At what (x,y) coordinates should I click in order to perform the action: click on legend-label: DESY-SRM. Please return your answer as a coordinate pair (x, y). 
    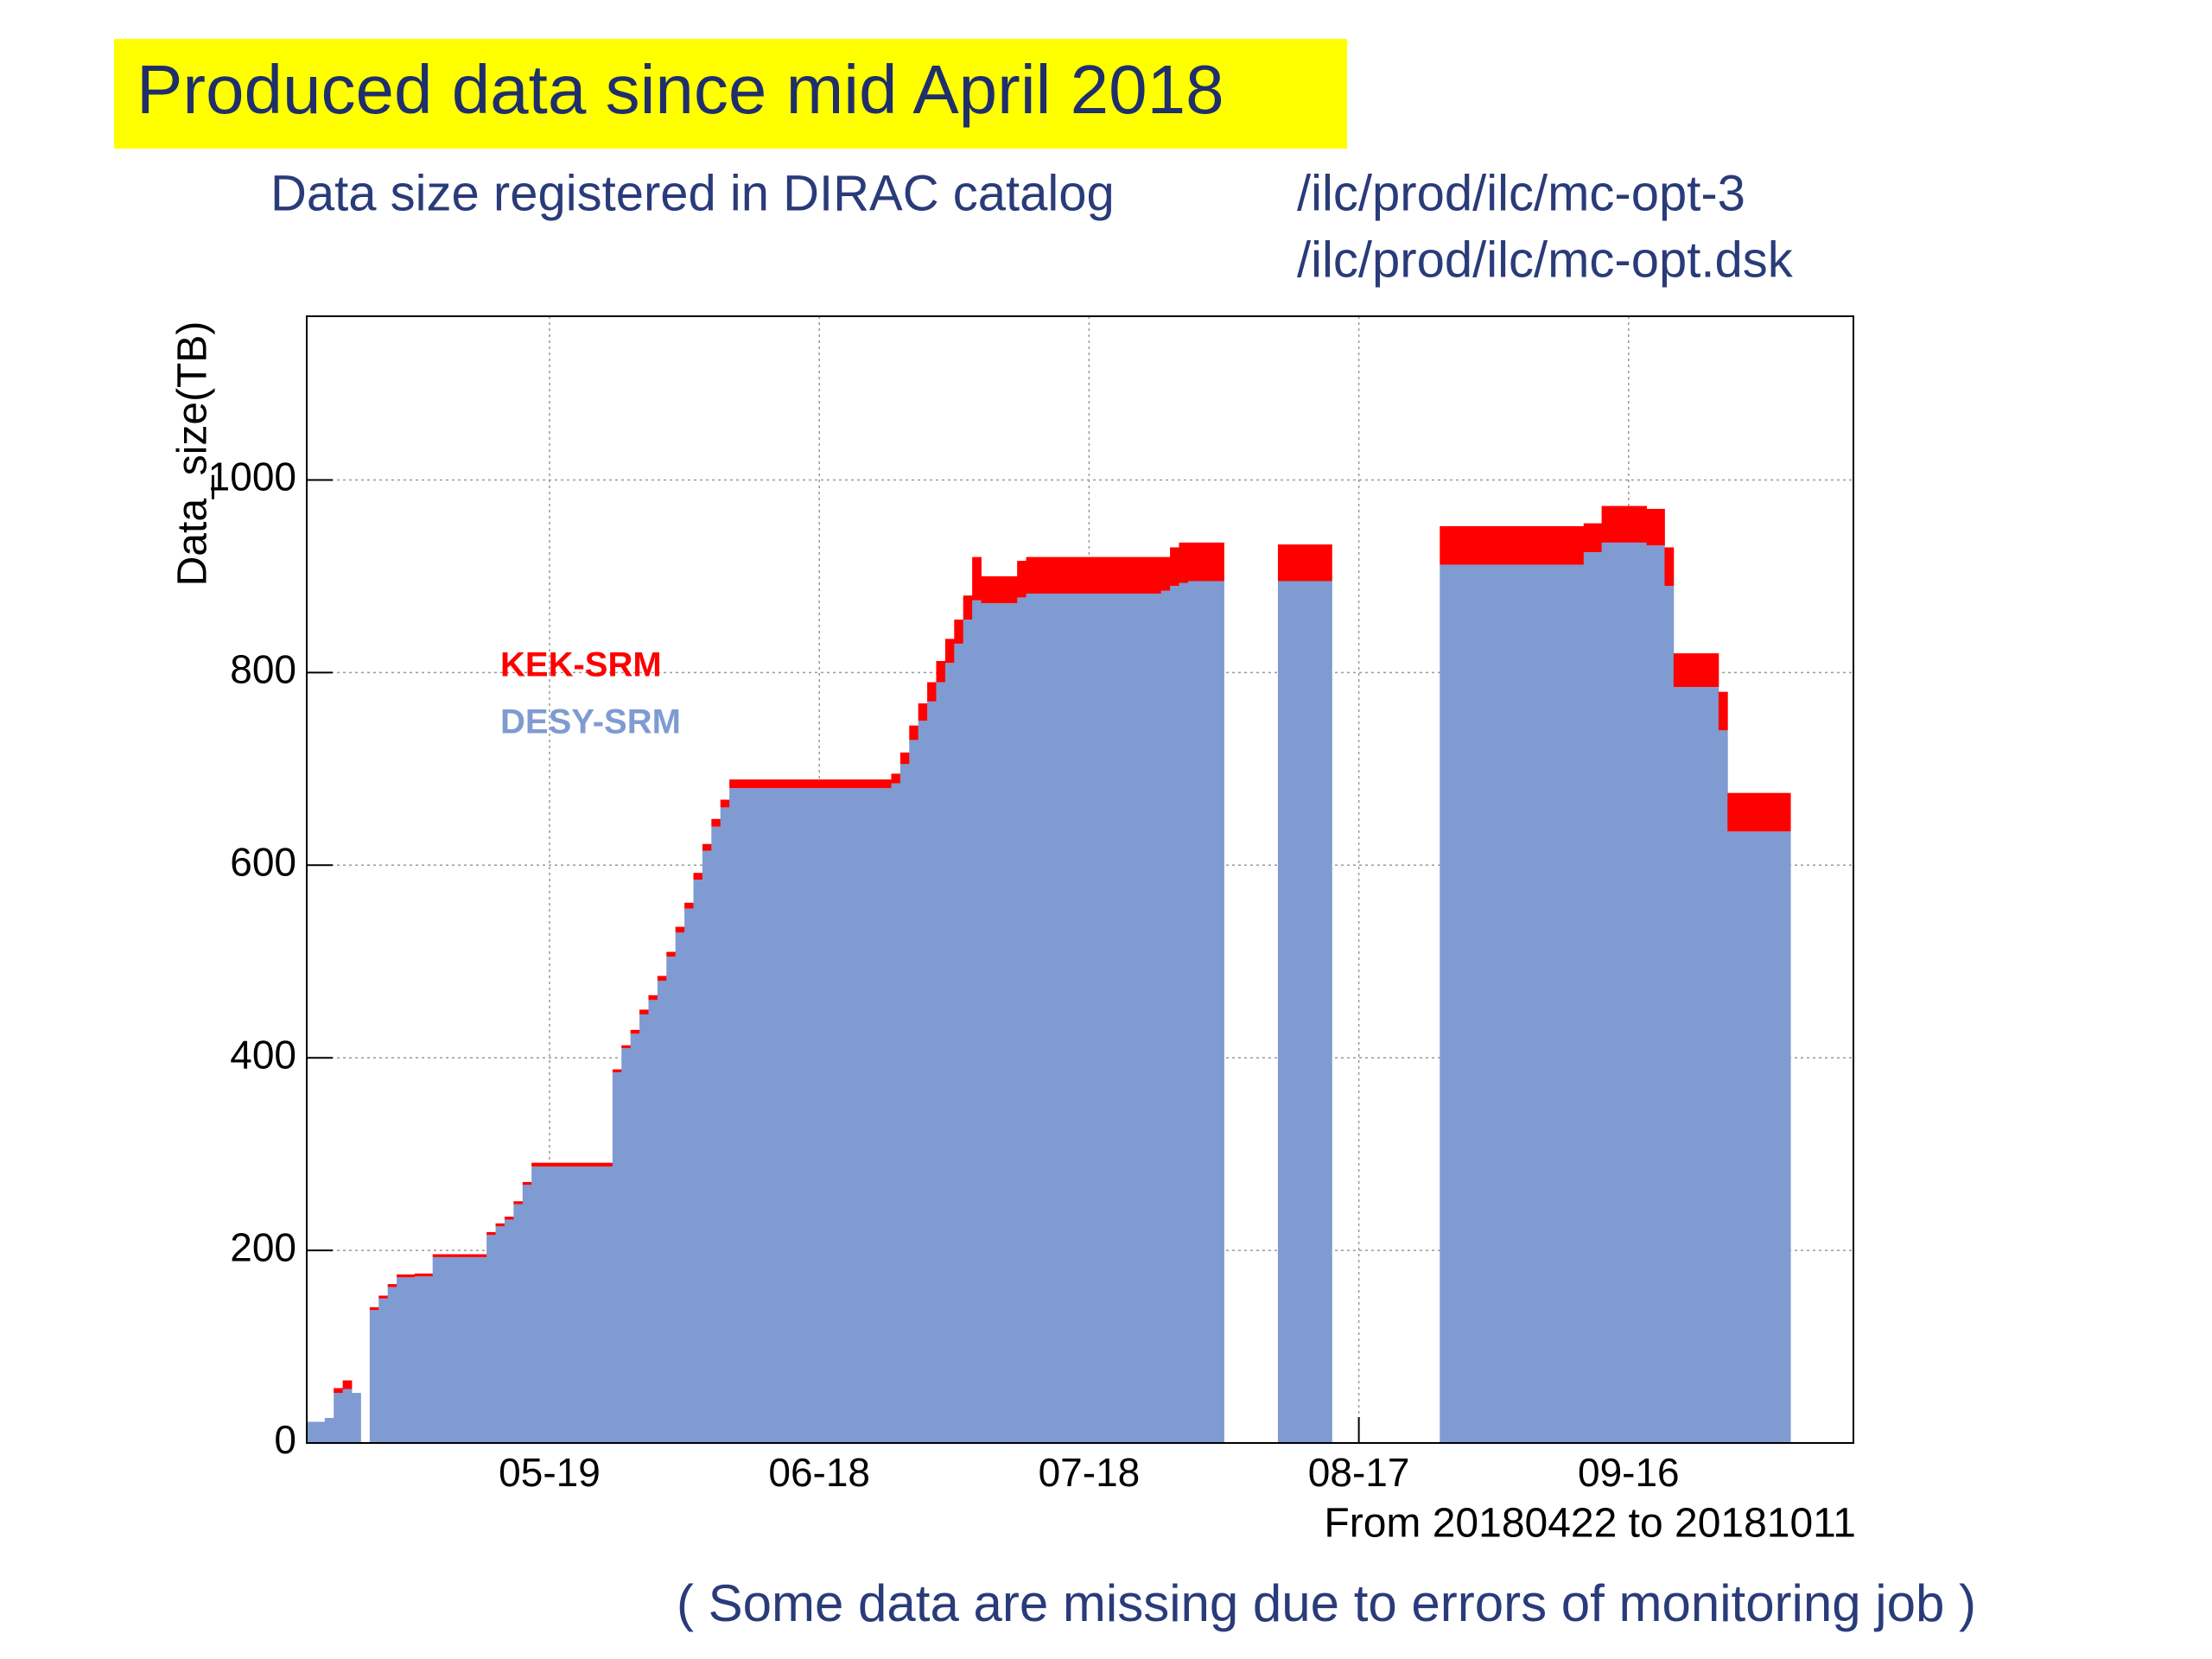
    Looking at the image, I should click on (590, 722).